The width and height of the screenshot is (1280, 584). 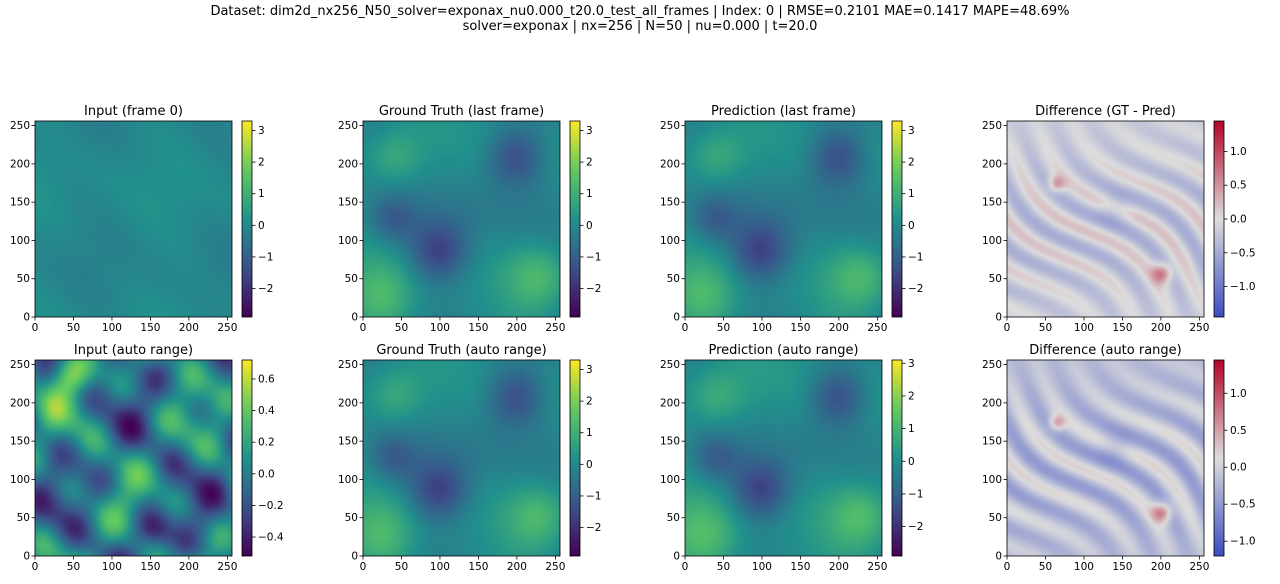 I want to click on subplot-title: Ground Truth (last frame), so click(x=461, y=111).